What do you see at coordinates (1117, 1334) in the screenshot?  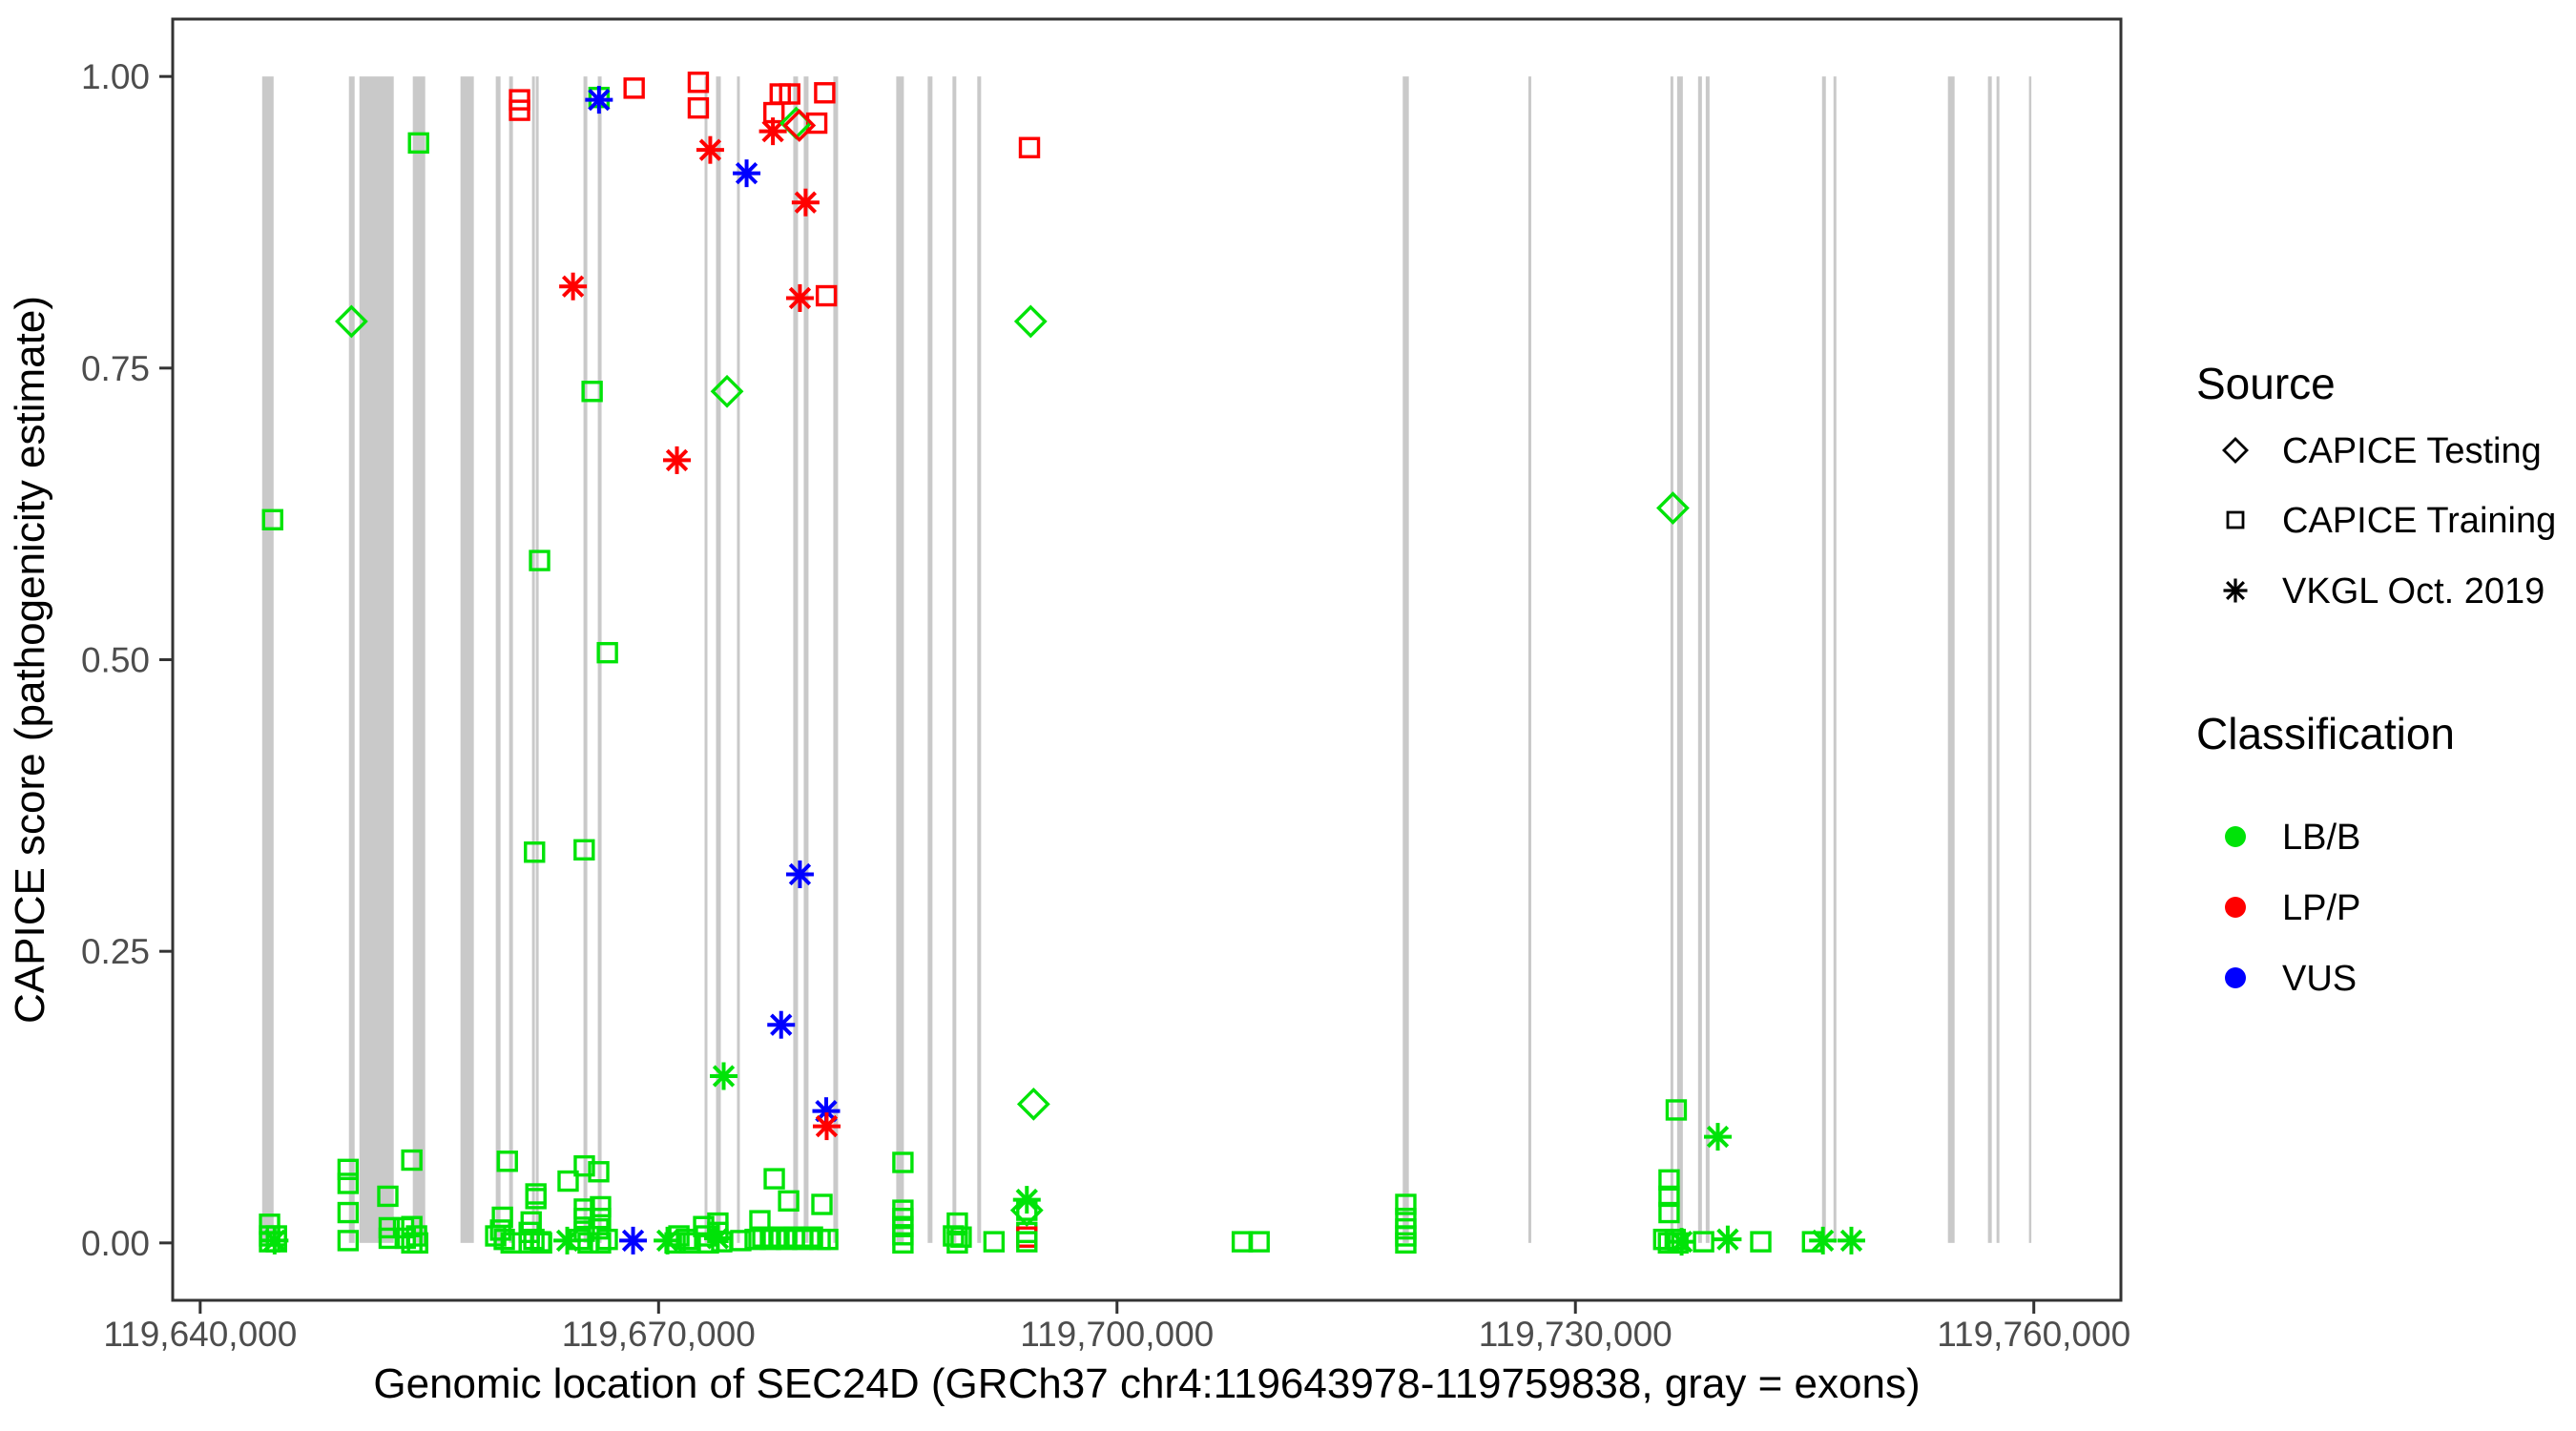 I see `x-tick-label: 119,700,000` at bounding box center [1117, 1334].